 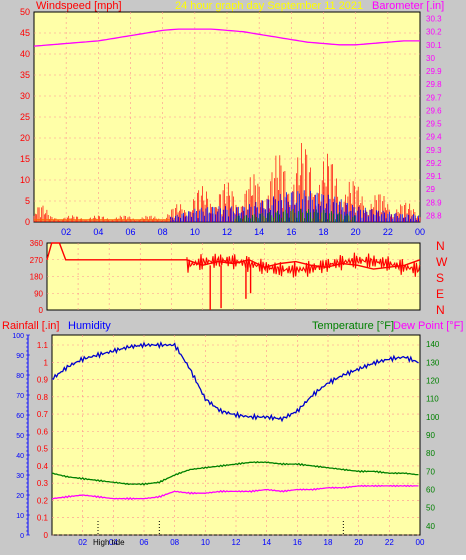 I want to click on humidity-x-tick: 10, so click(x=205, y=542).